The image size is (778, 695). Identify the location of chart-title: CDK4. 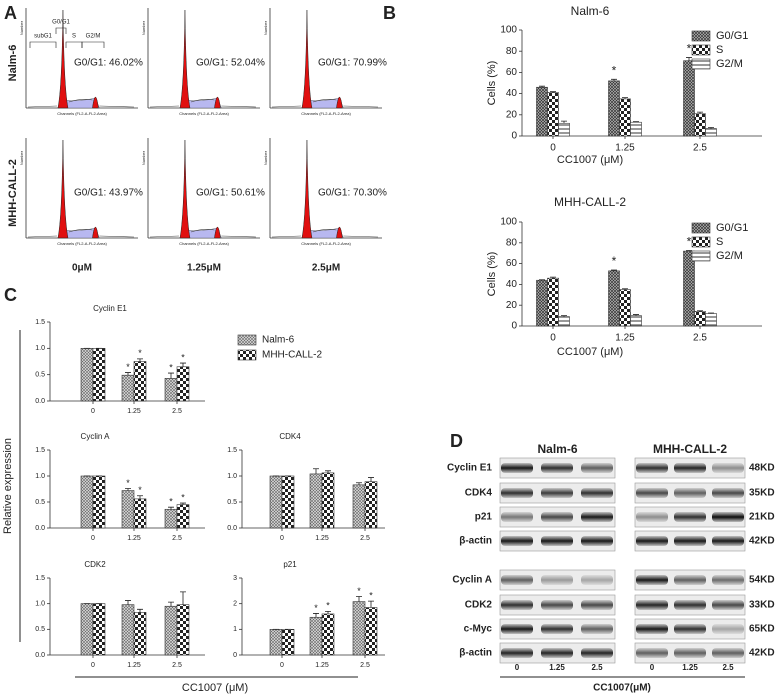
(290, 436).